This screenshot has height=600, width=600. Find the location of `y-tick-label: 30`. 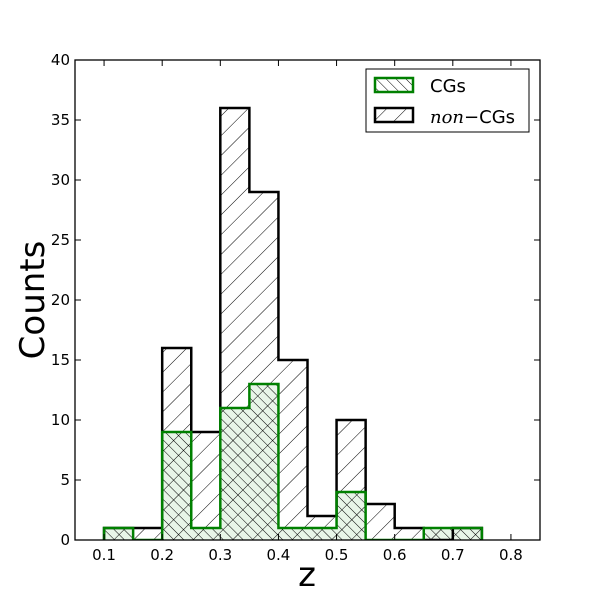

y-tick-label: 30 is located at coordinates (60, 180).